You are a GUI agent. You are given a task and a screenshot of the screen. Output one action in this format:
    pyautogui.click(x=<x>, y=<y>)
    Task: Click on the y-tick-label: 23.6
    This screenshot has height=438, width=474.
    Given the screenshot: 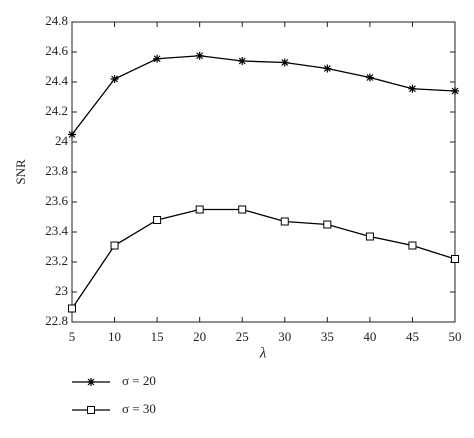 What is the action you would take?
    pyautogui.click(x=56, y=200)
    